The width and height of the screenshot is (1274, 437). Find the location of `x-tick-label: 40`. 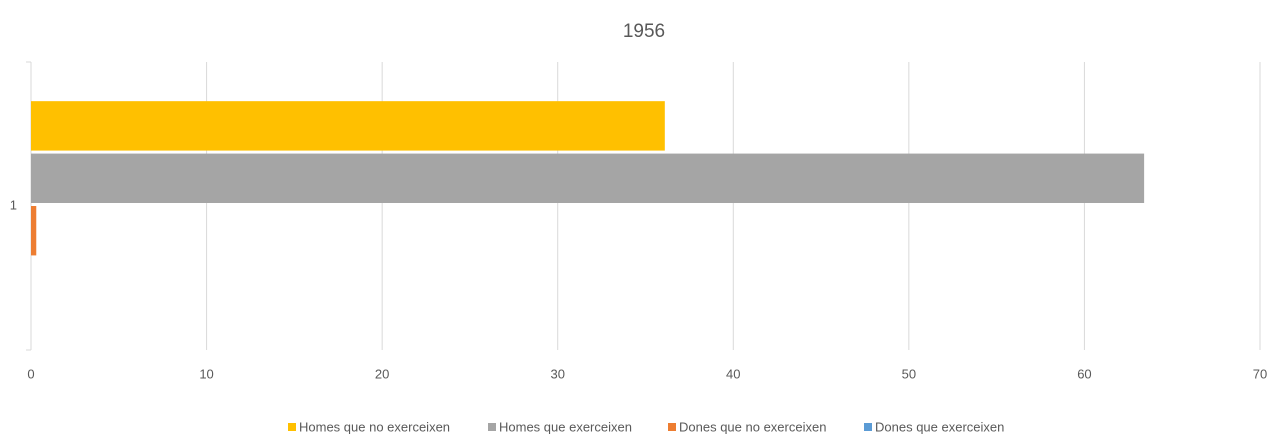

x-tick-label: 40 is located at coordinates (733, 373).